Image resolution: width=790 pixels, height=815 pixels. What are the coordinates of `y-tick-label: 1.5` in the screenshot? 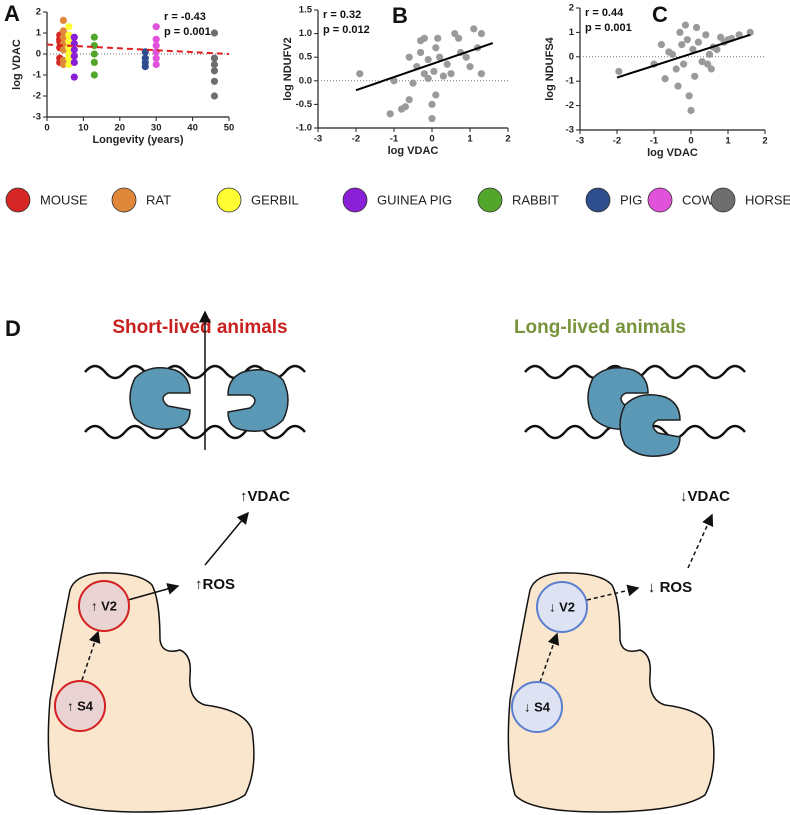 It's located at (306, 10).